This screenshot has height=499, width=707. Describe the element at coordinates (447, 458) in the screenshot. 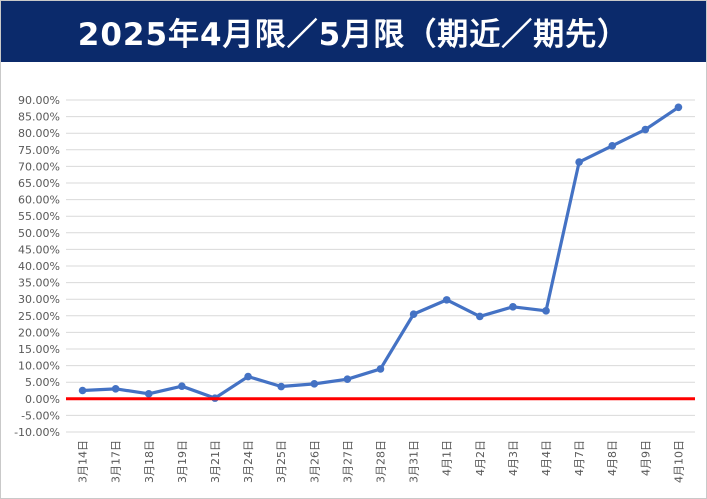

I see `x-tick-label: 4月1日` at that location.